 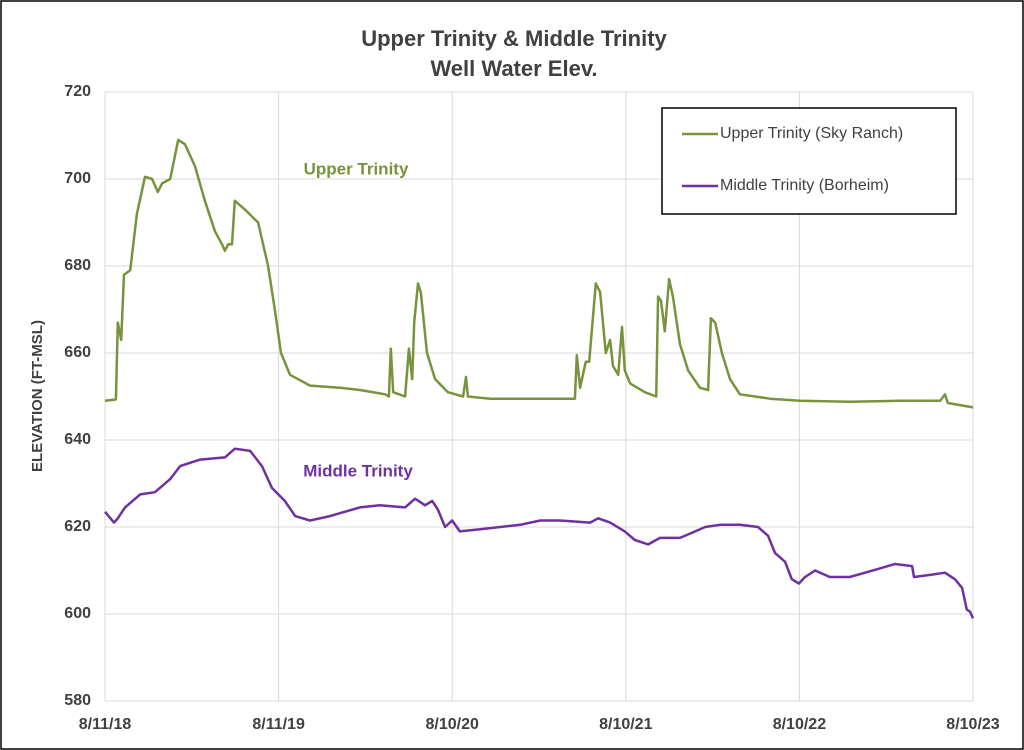 What do you see at coordinates (625, 724) in the screenshot?
I see `x-tick-label: 8/10/21` at bounding box center [625, 724].